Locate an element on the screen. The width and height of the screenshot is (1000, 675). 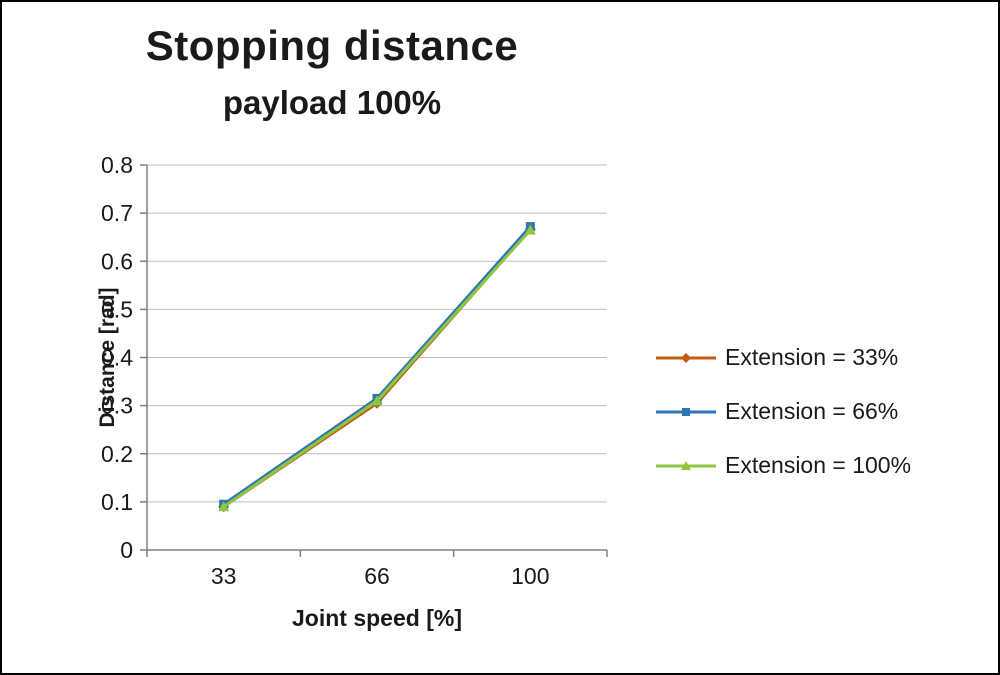
legend-label: Extension = 66% is located at coordinates (812, 411).